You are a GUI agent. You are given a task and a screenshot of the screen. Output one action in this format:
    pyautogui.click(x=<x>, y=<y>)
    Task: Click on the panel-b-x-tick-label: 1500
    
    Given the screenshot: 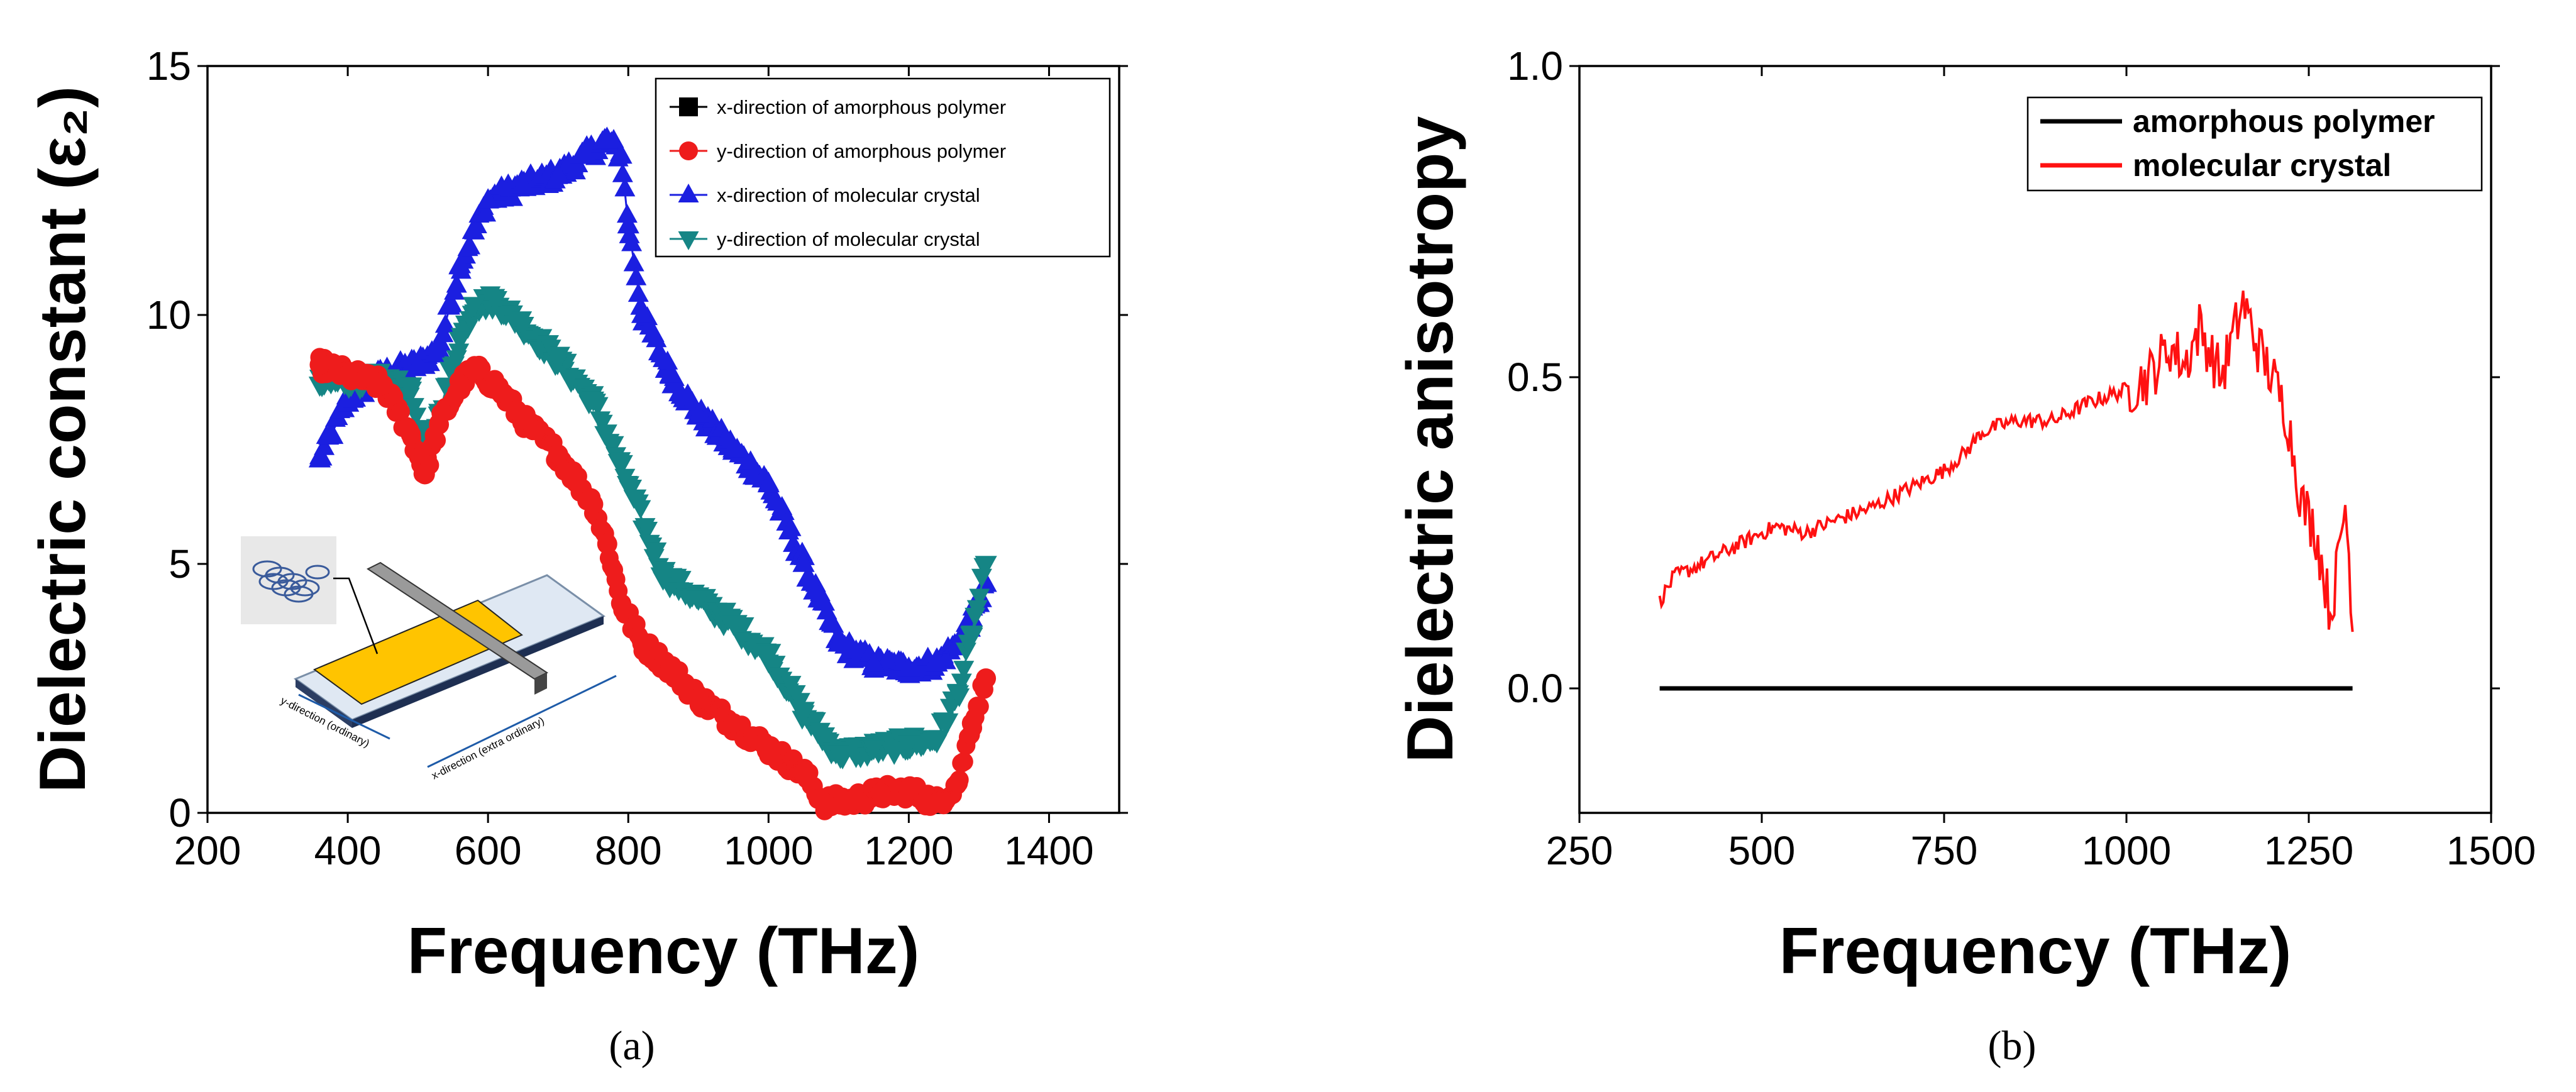 What is the action you would take?
    pyautogui.click(x=2491, y=850)
    